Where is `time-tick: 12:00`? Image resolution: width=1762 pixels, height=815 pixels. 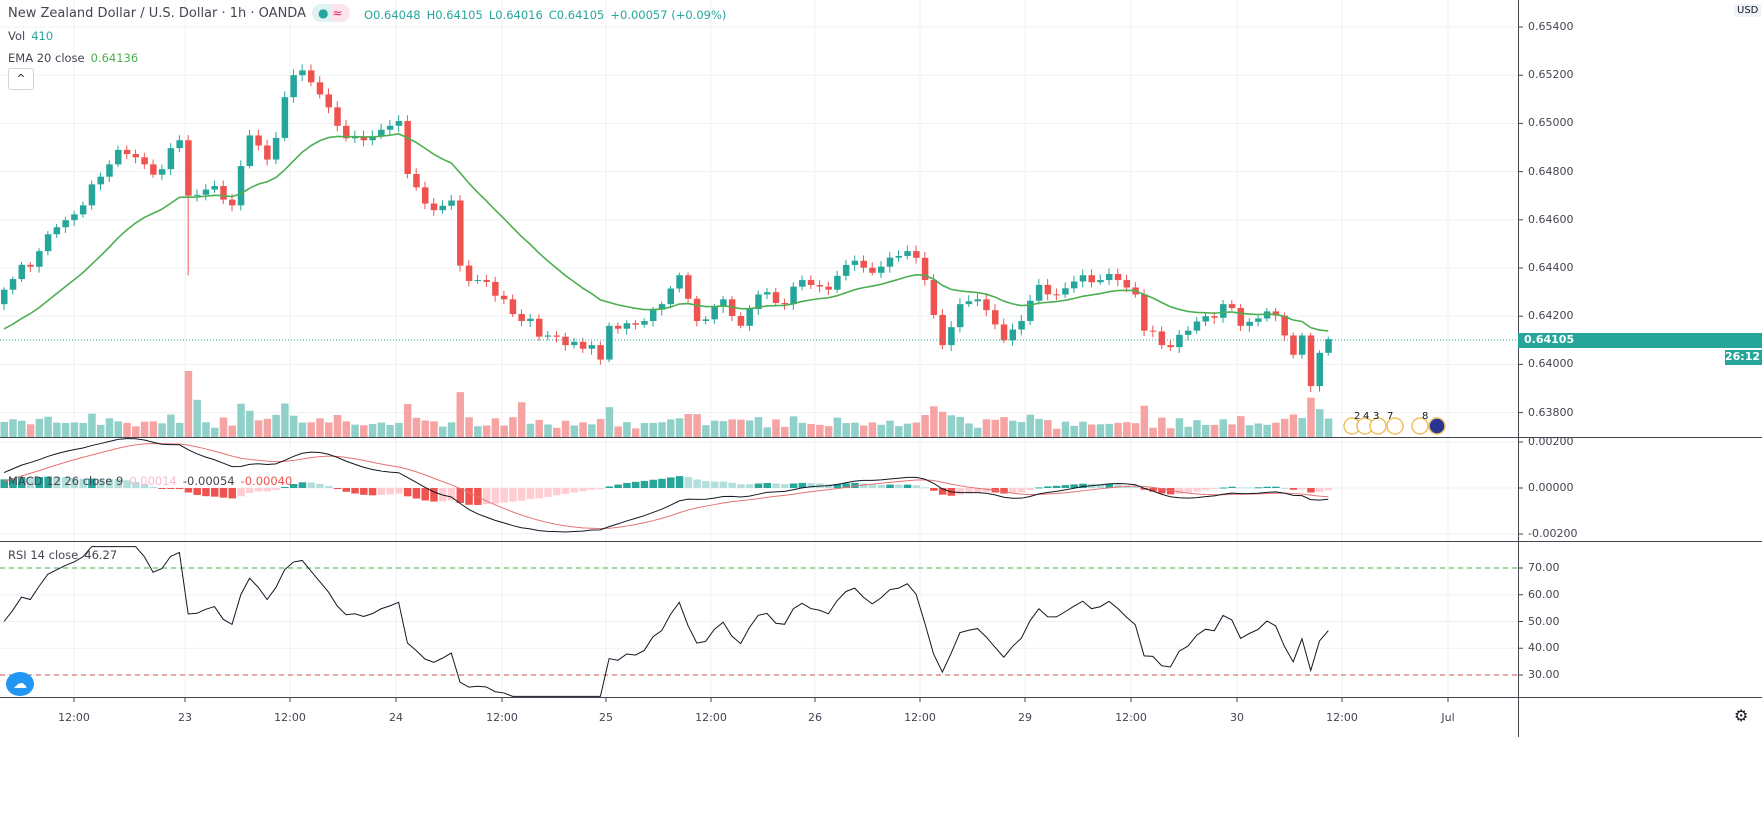
time-tick: 12:00 is located at coordinates (74, 717).